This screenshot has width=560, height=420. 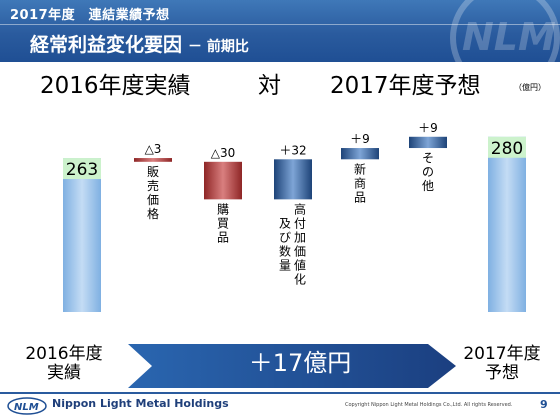 What do you see at coordinates (300, 363) in the screenshot?
I see `change-amount: ＋17億円` at bounding box center [300, 363].